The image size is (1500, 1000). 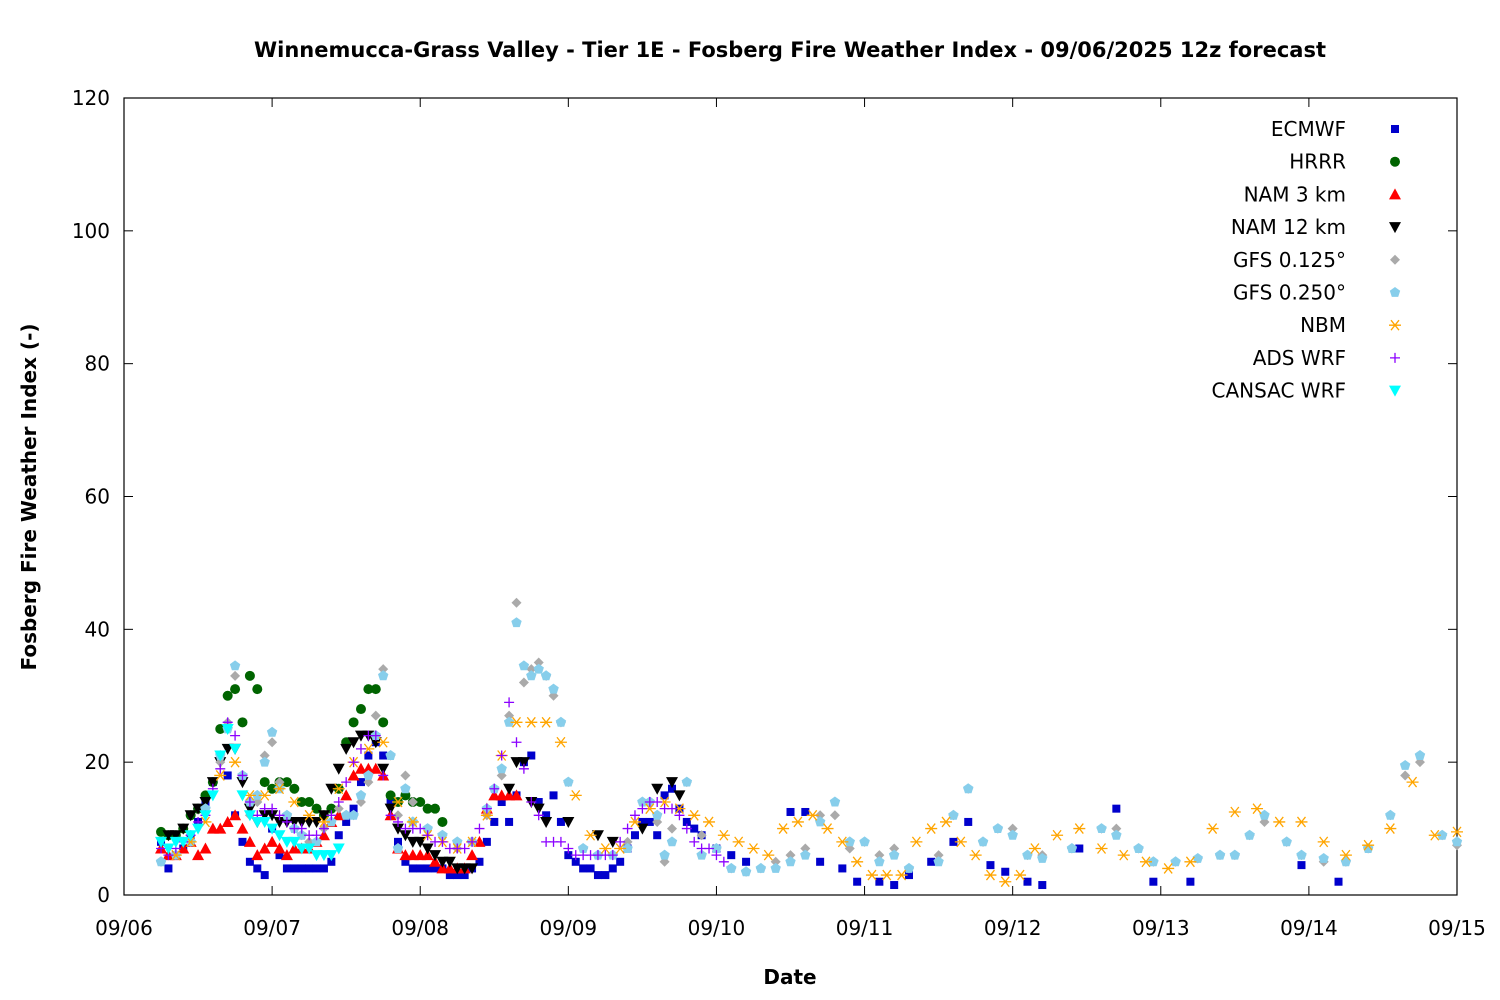 What do you see at coordinates (1317, 162) in the screenshot?
I see `legend-label: HRRR` at bounding box center [1317, 162].